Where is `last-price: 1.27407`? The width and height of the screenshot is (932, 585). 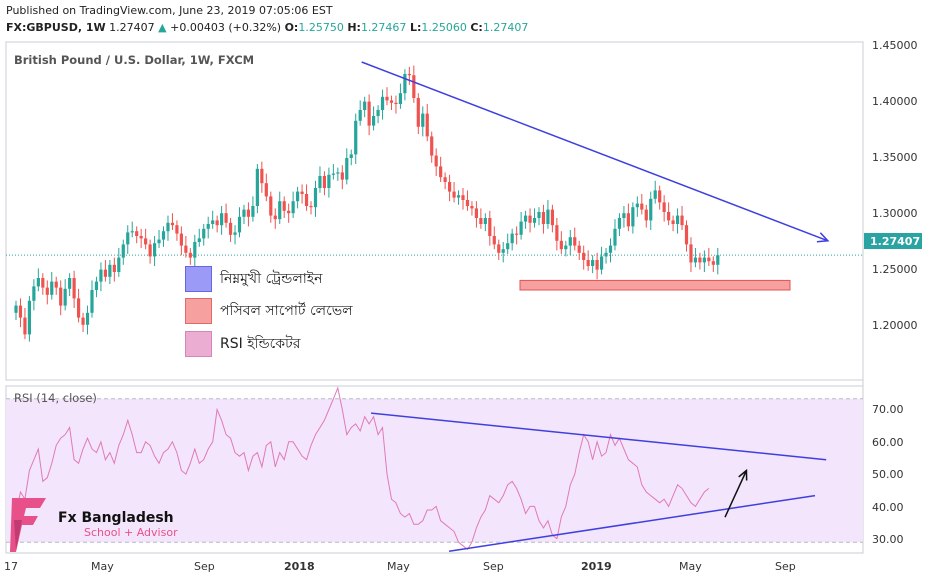
last-price: 1.27407 is located at coordinates (132, 27).